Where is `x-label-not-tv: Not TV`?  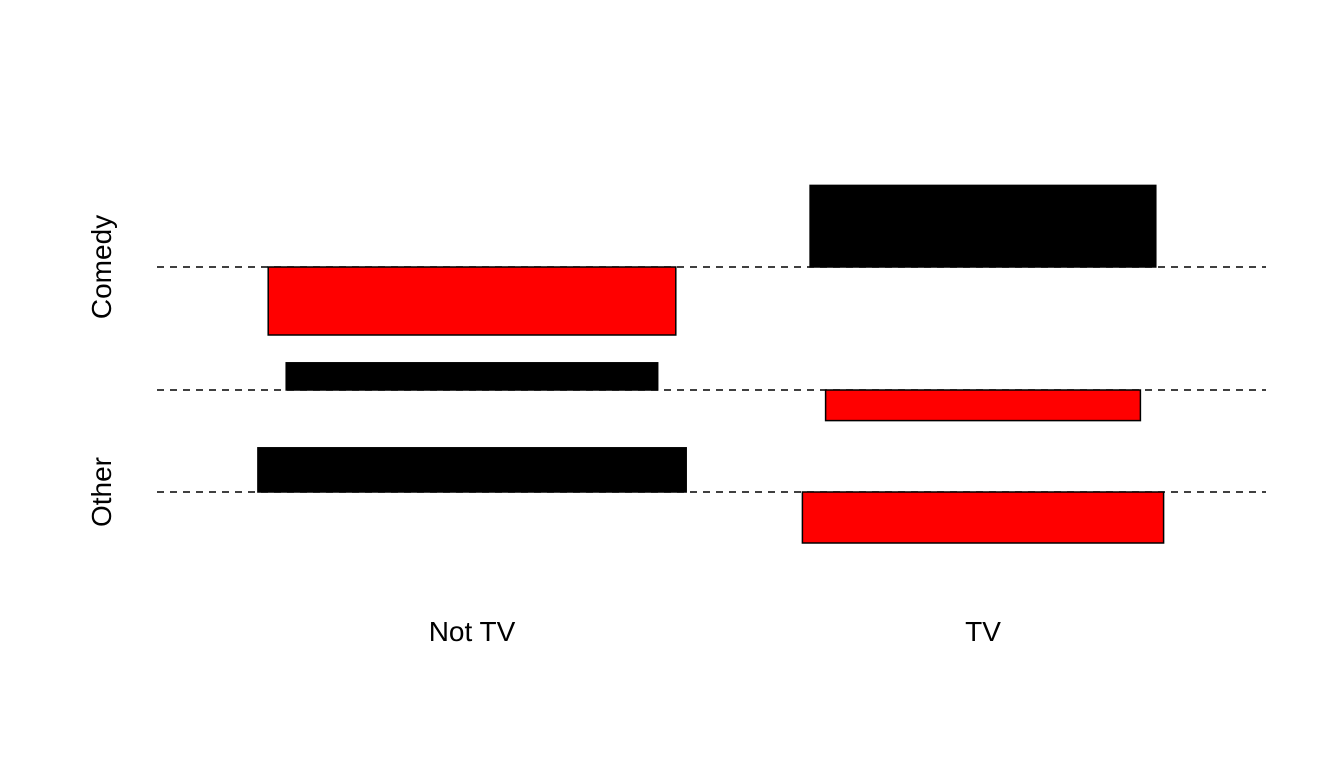 x-label-not-tv: Not TV is located at coordinates (472, 631).